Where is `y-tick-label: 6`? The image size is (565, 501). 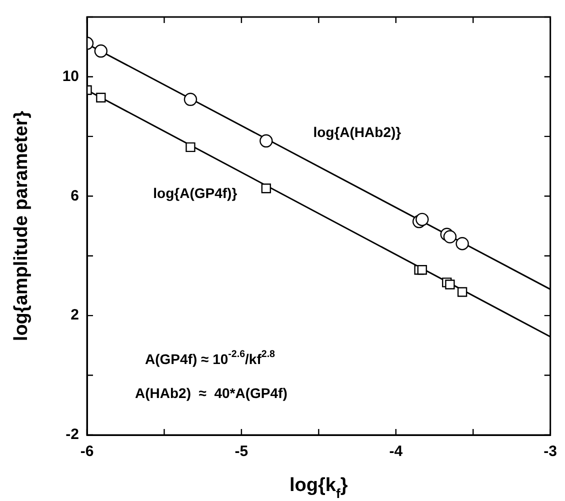
y-tick-label: 6 is located at coordinates (74, 195).